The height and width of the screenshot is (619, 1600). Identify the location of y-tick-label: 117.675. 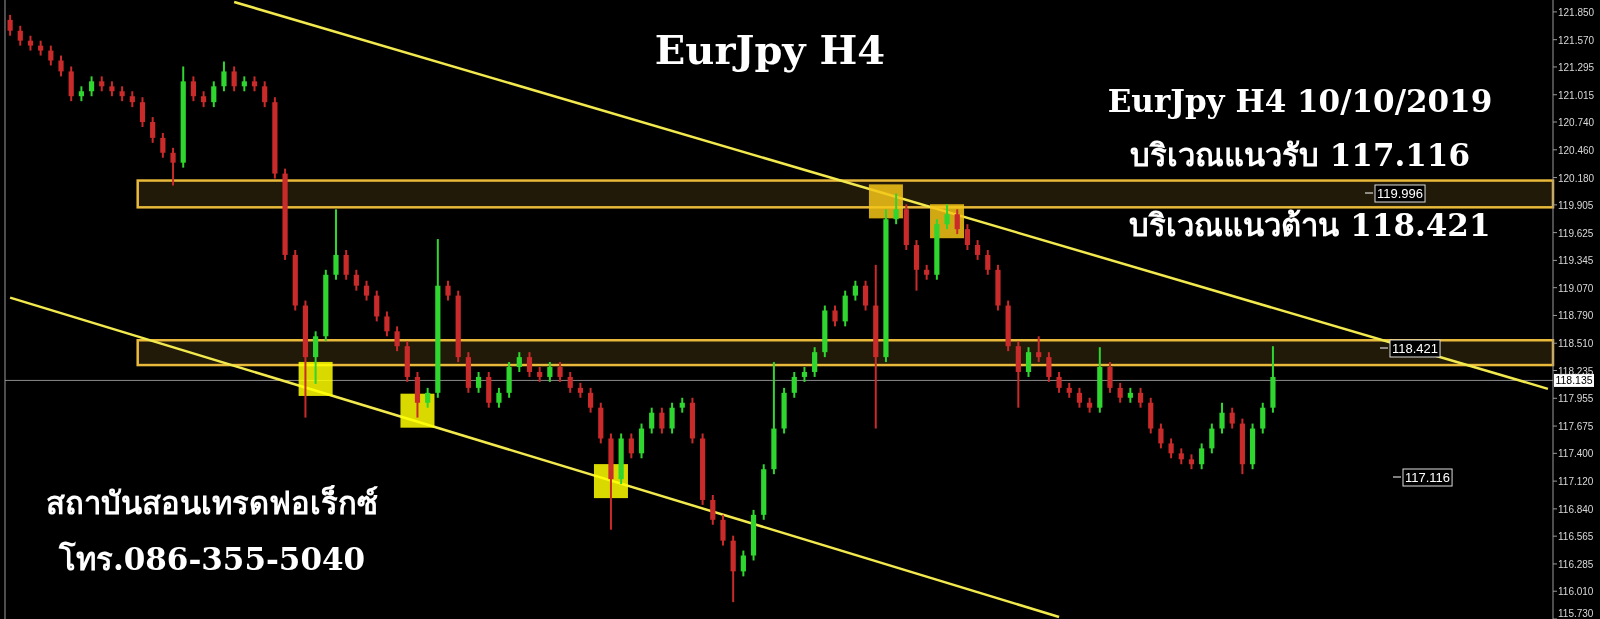
(1576, 427).